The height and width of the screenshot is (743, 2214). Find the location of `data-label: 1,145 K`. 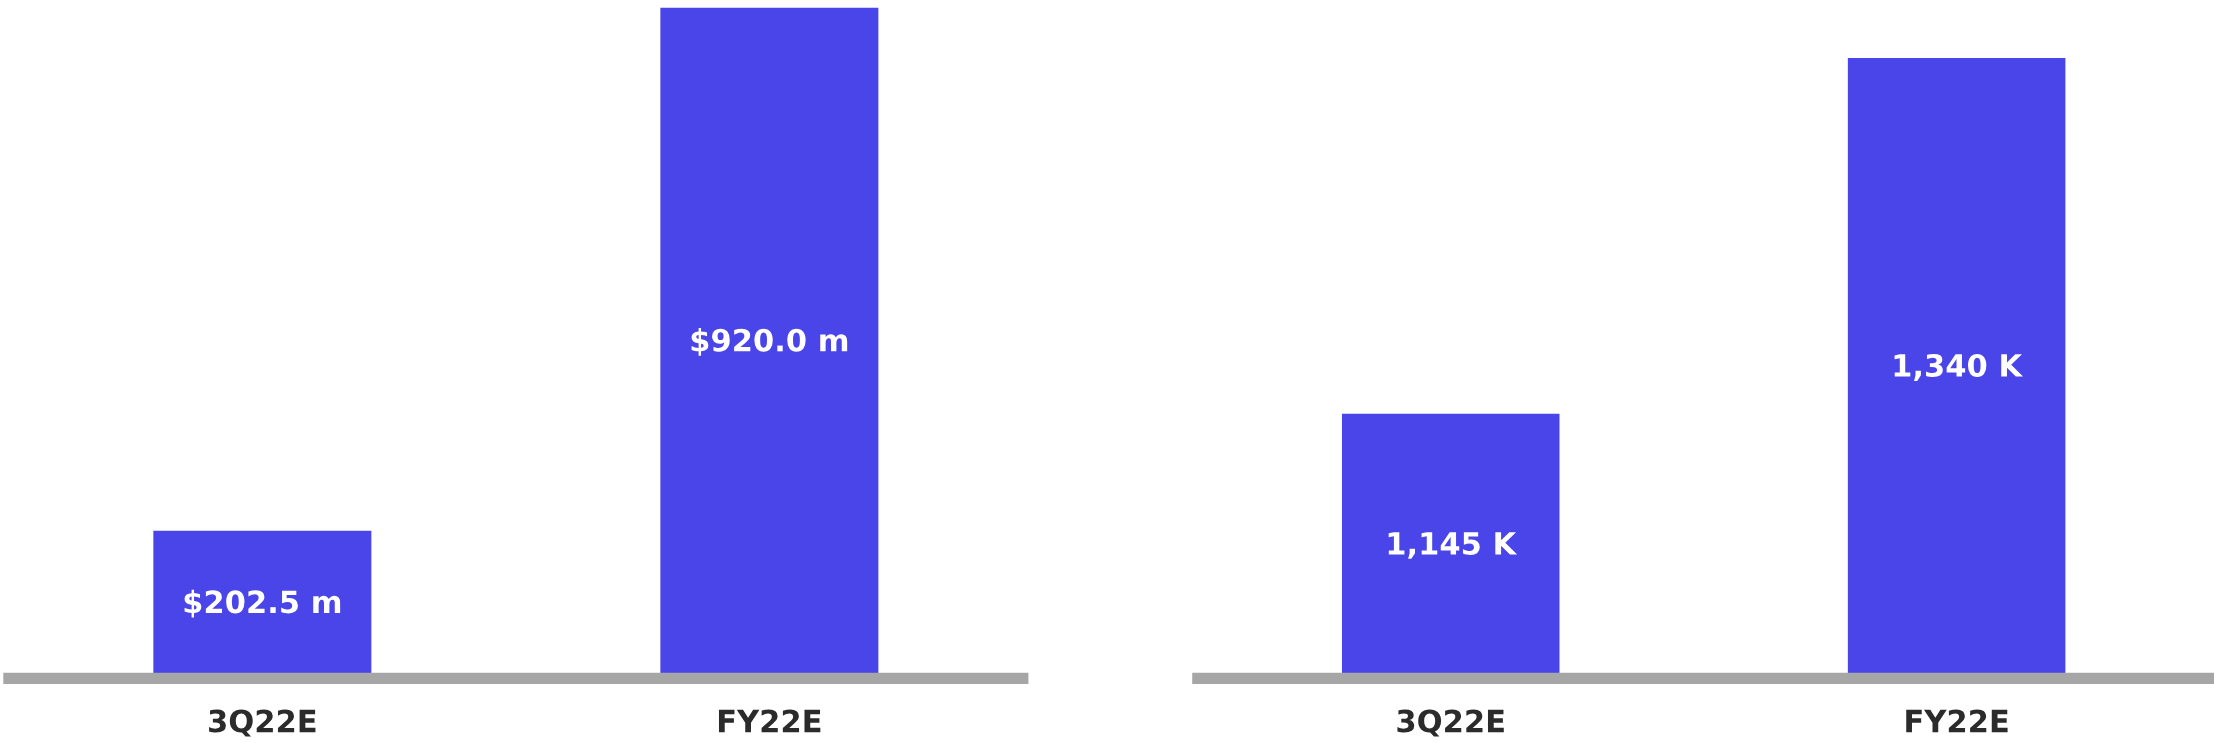

data-label: 1,145 K is located at coordinates (1453, 545).